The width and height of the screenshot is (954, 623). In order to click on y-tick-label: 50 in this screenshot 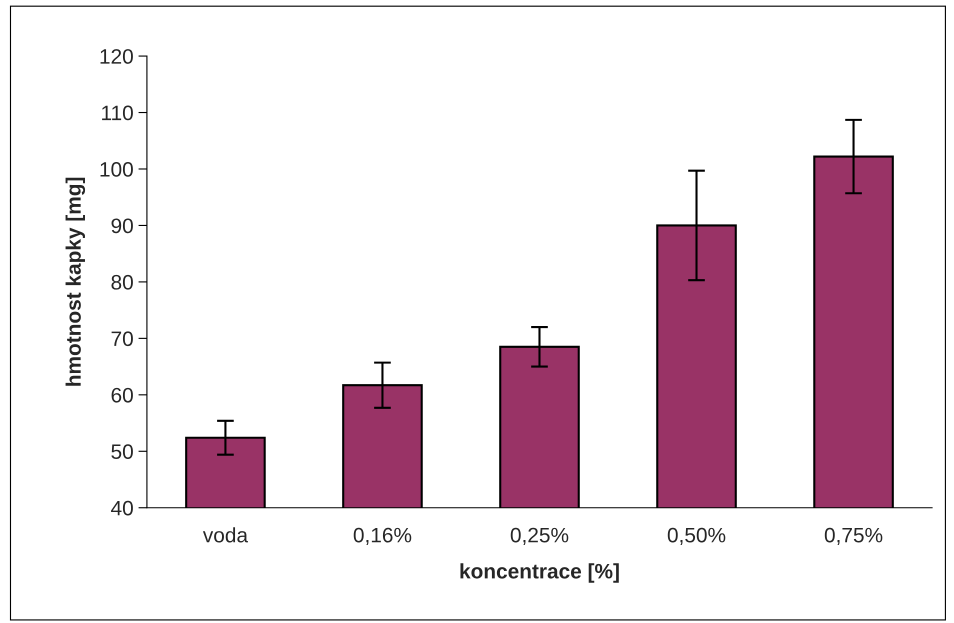, I will do `click(122, 452)`.